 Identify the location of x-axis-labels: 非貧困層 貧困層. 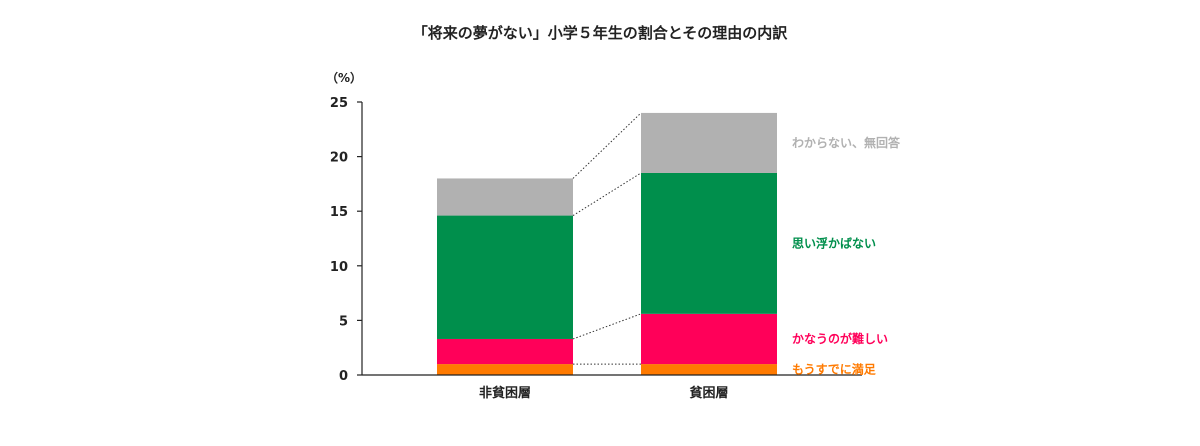
(604, 393).